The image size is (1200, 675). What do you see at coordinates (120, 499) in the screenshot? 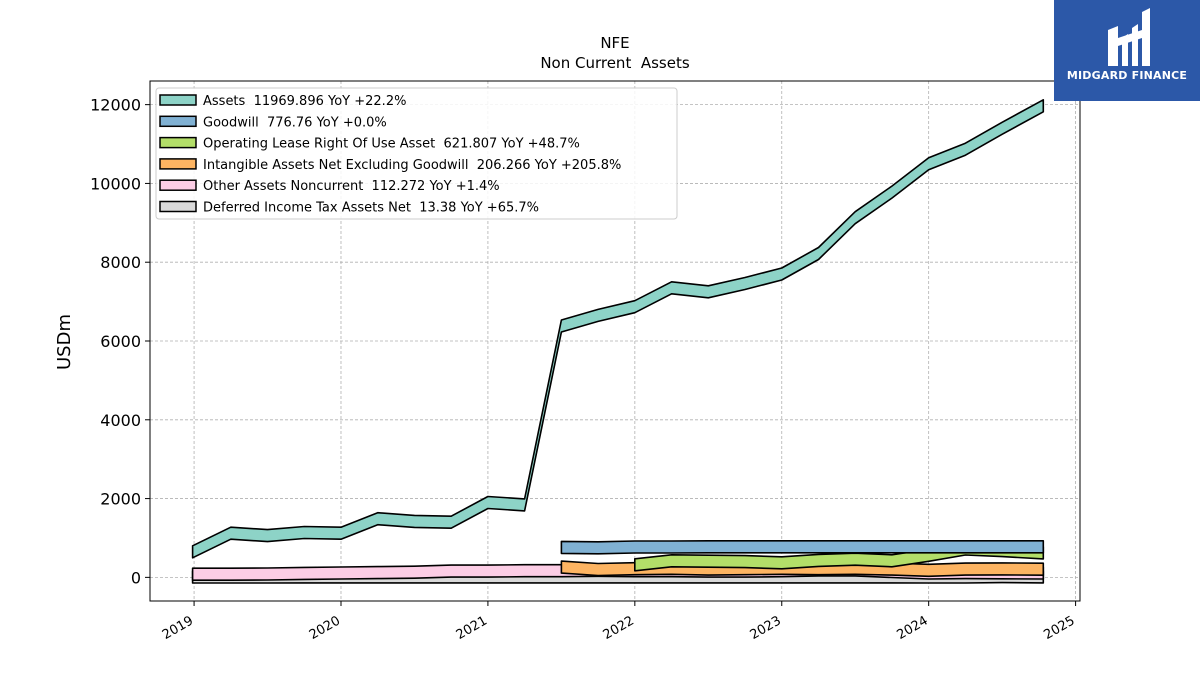
I see `y-tick-label: 2000` at bounding box center [120, 499].